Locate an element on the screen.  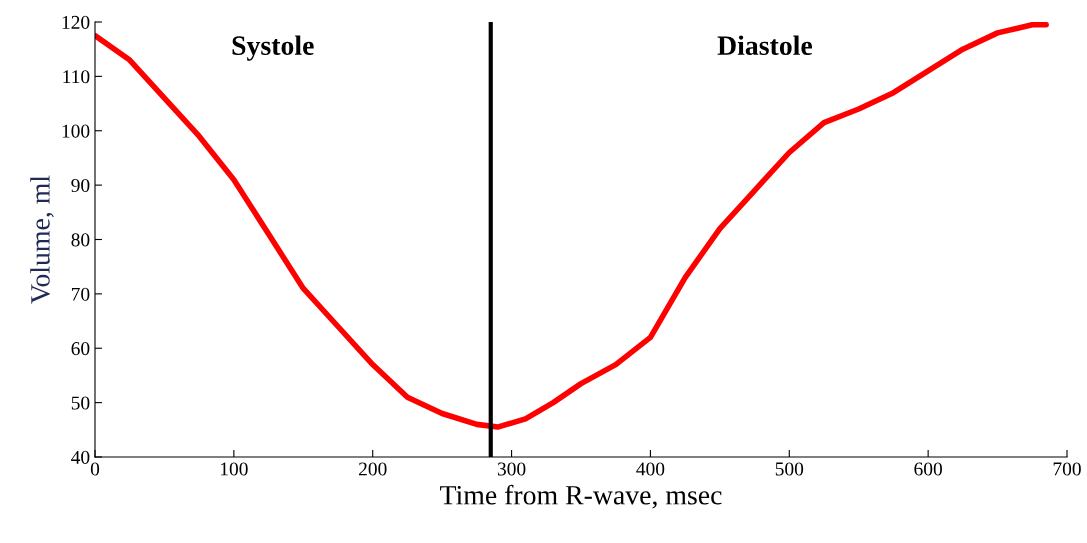
y-tick-label: 40 is located at coordinates (80, 457).